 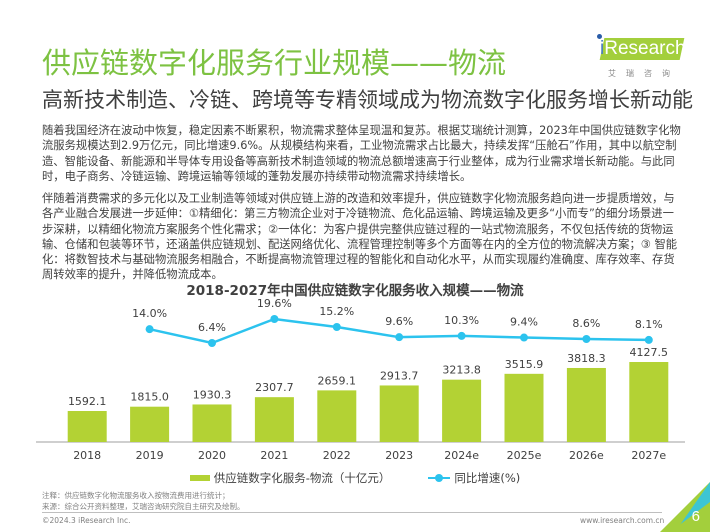 What do you see at coordinates (212, 455) in the screenshot?
I see `x-tick-label-2020: 2020` at bounding box center [212, 455].